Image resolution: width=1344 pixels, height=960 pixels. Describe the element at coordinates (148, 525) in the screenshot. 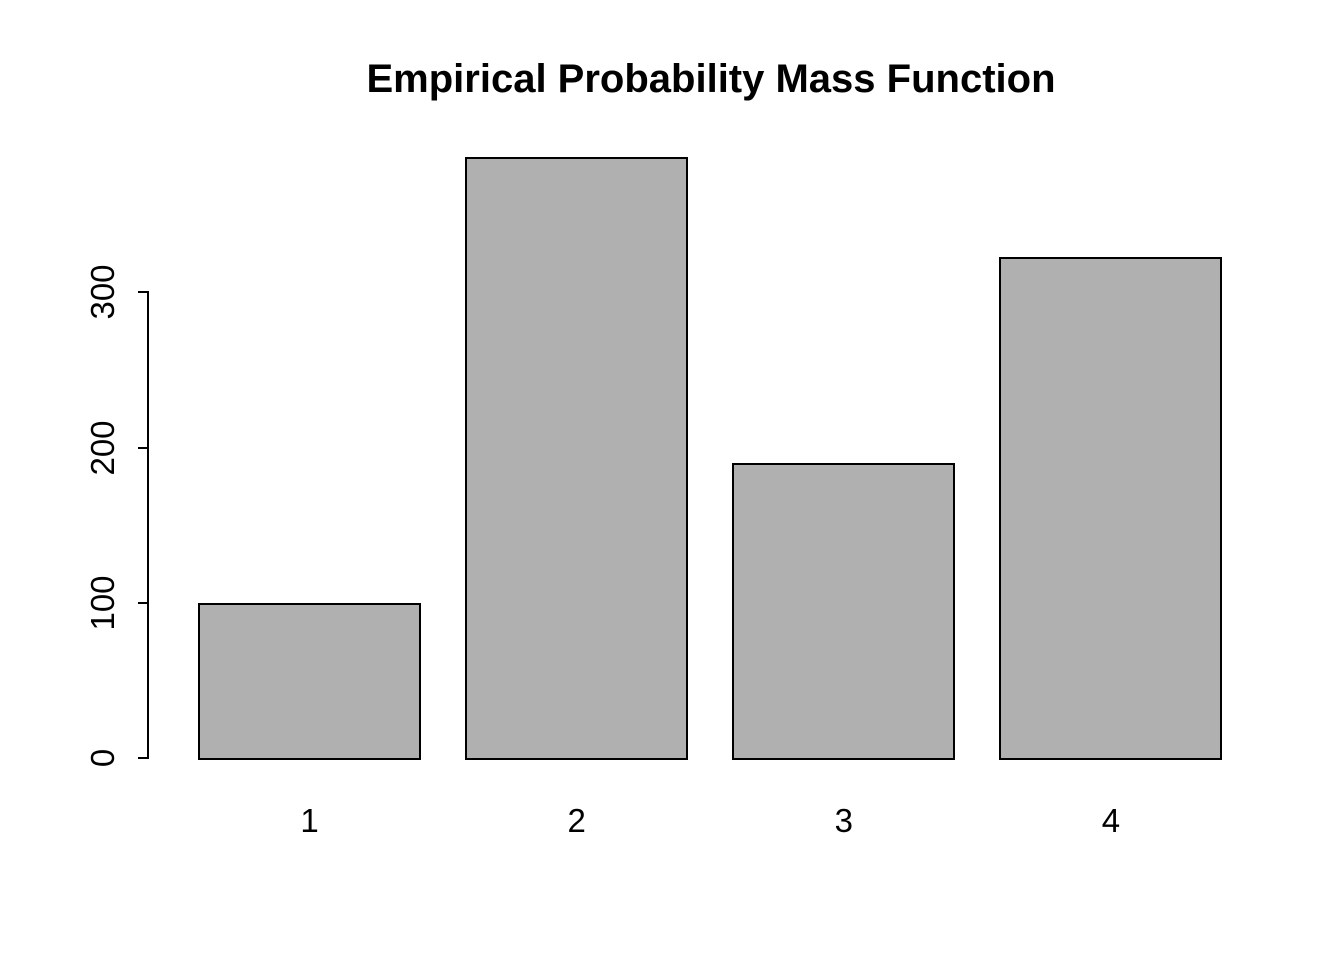

I see `y-axis-line` at that location.